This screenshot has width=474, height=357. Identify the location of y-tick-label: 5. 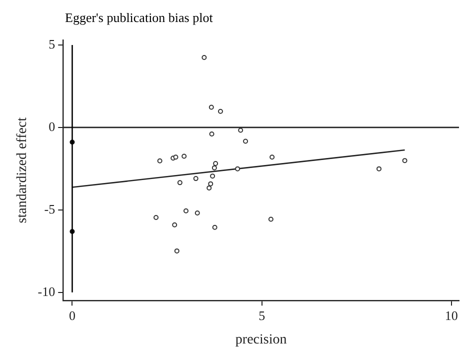
(52, 44).